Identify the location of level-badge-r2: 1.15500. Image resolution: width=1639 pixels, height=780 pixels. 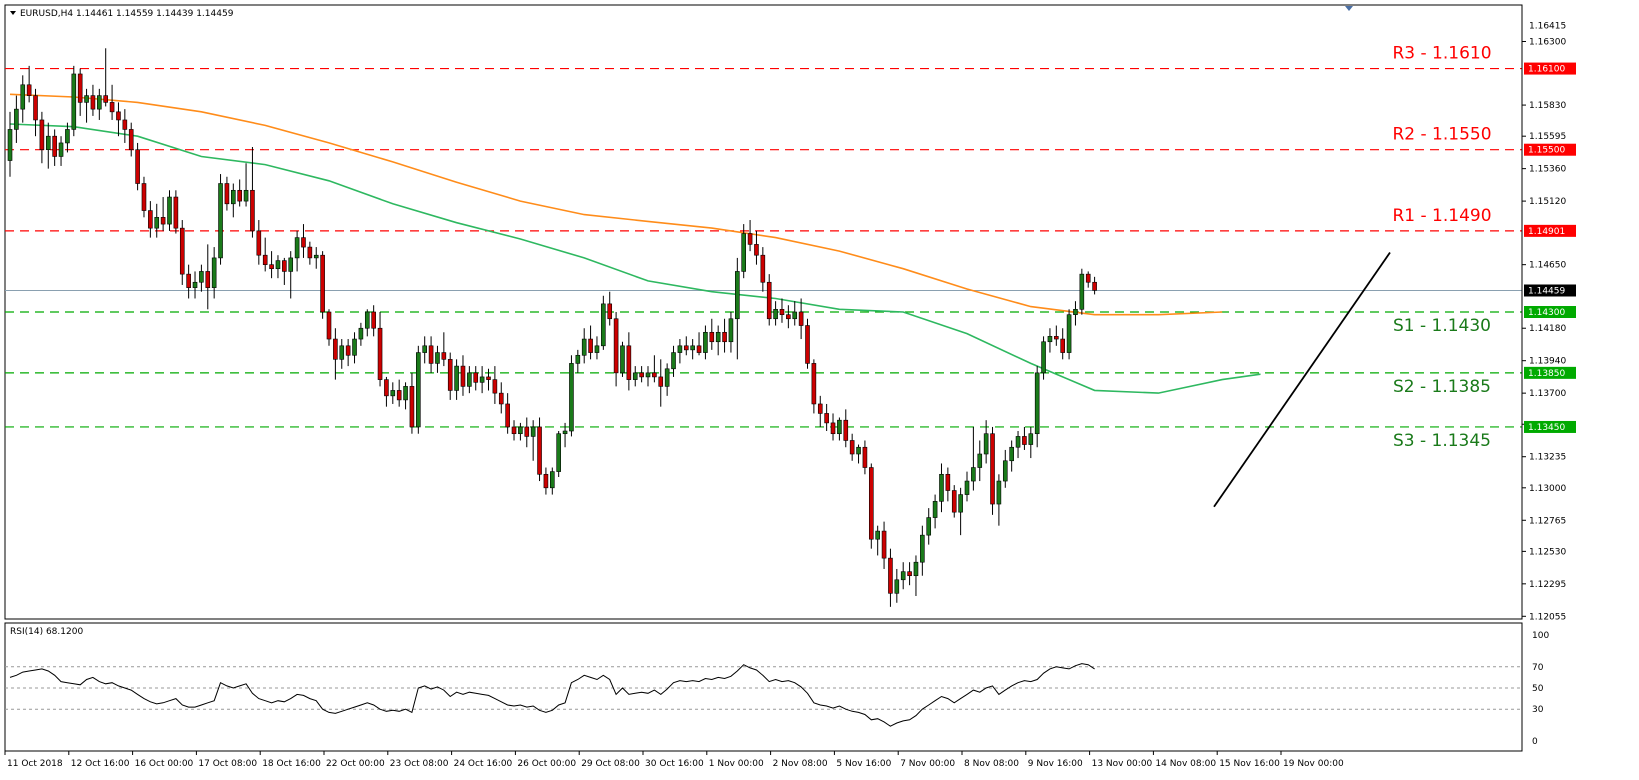
(1546, 151).